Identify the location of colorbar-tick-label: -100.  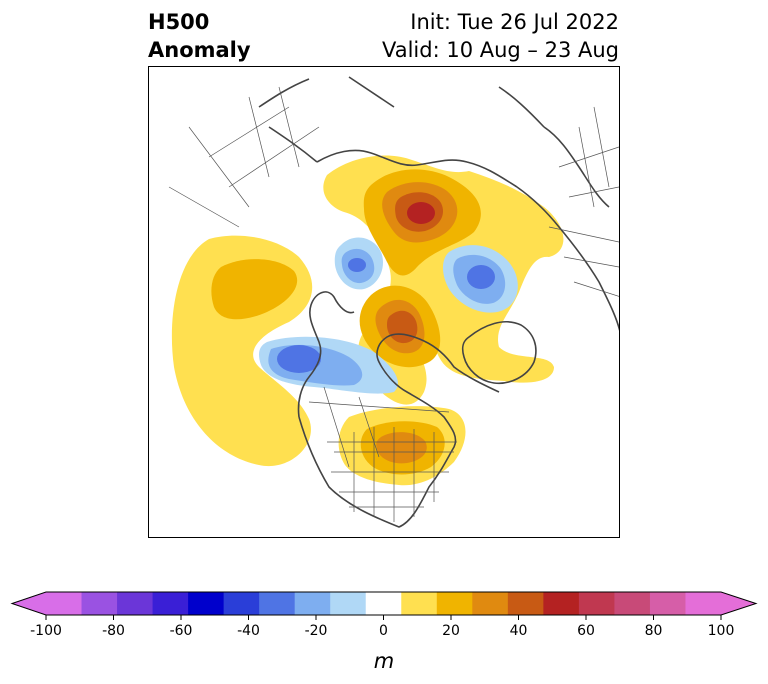
(46, 631).